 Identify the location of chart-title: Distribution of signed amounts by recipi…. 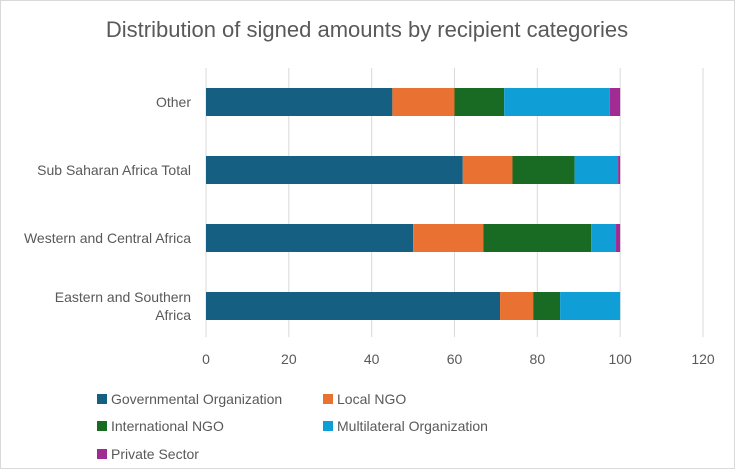
(367, 29).